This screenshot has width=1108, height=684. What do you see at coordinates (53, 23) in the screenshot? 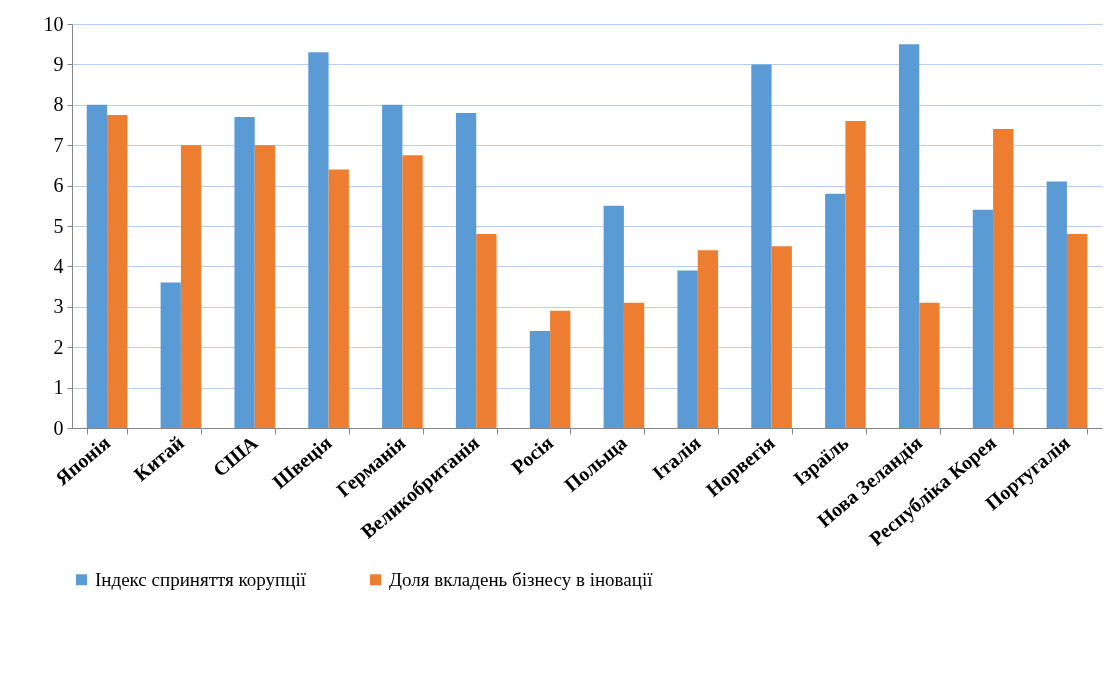
I see `y-tick-label: 10` at bounding box center [53, 23].